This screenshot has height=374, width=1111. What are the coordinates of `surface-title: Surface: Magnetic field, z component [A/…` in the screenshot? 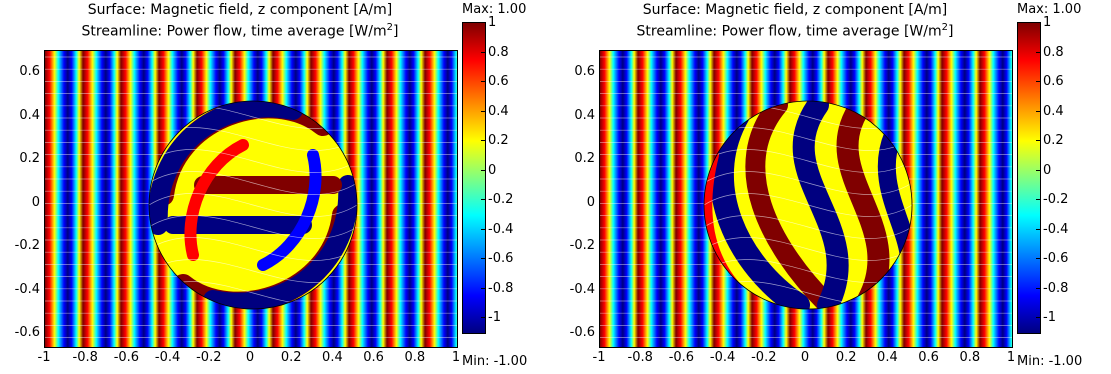 It's located at (240, 10).